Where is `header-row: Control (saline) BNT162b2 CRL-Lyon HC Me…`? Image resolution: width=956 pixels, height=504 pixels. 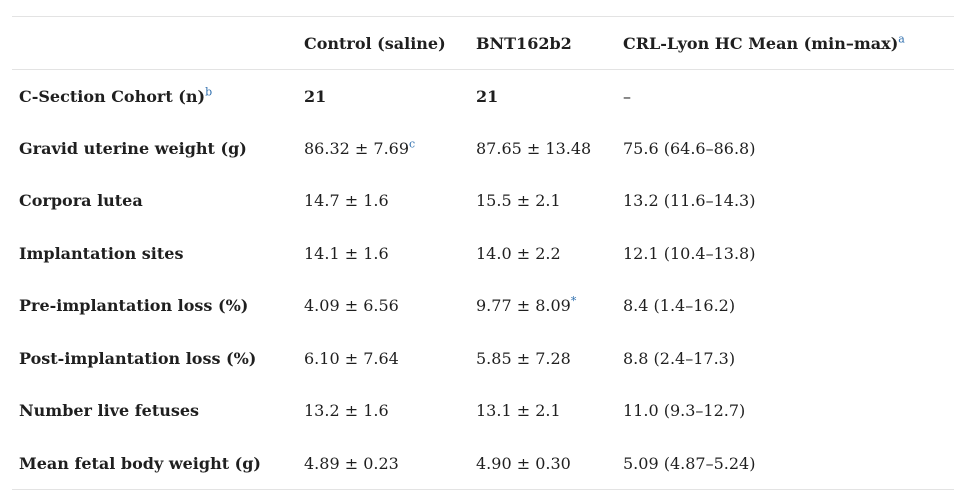 header-row: Control (saline) BNT162b2 CRL-Lyon HC Me… is located at coordinates (483, 43).